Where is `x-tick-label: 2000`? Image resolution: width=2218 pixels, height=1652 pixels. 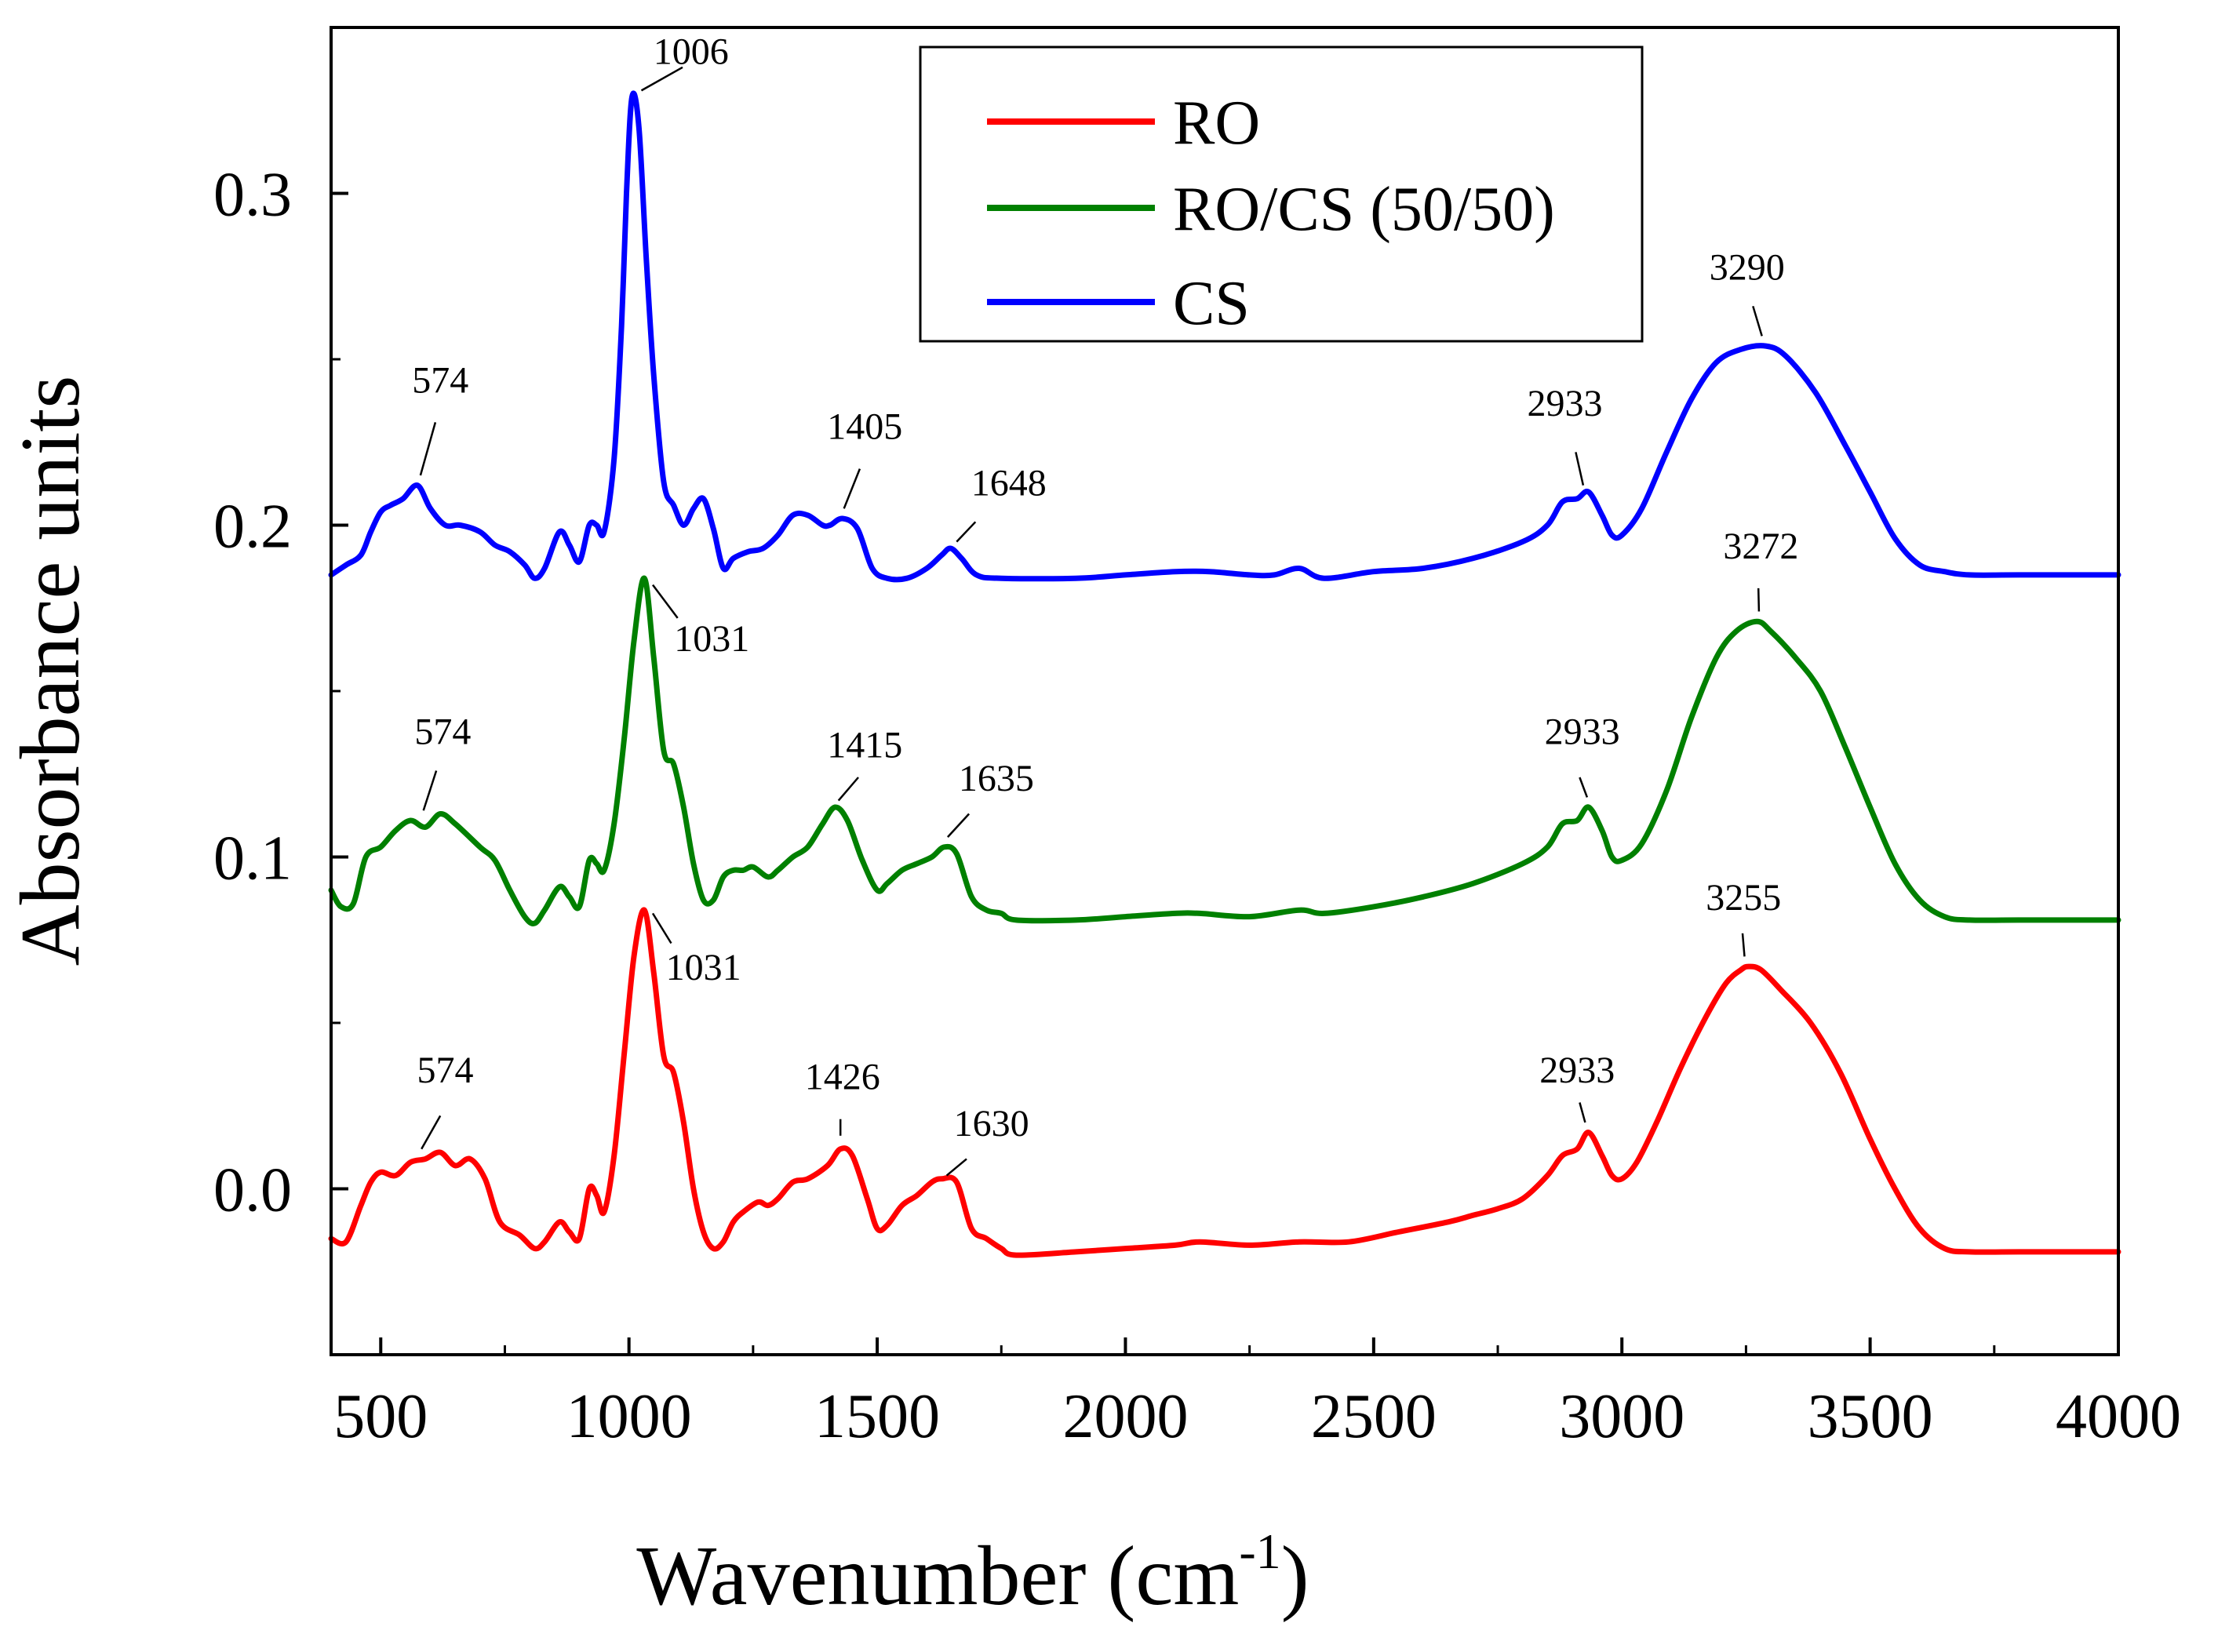 x-tick-label: 2000 is located at coordinates (1125, 1417).